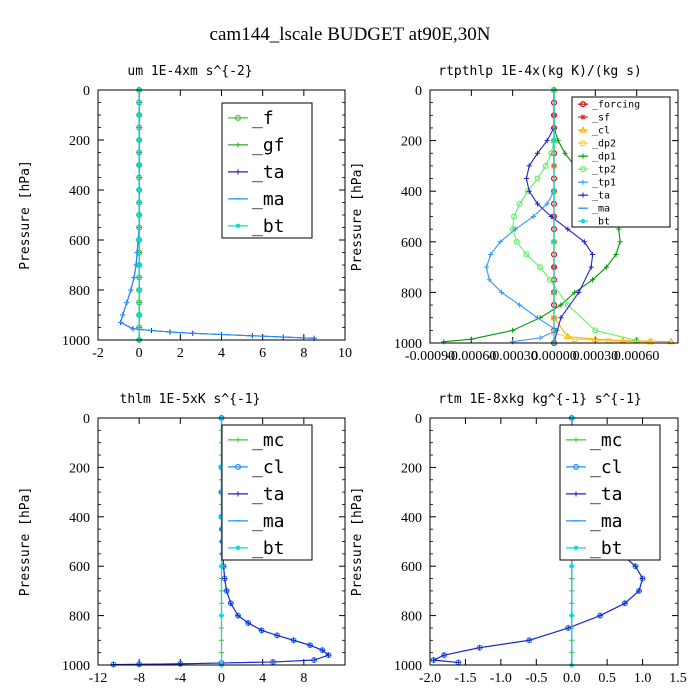 Image resolution: width=700 pixels, height=700 pixels. Describe the element at coordinates (501, 678) in the screenshot. I see `x-tick-label: -1.0` at that location.